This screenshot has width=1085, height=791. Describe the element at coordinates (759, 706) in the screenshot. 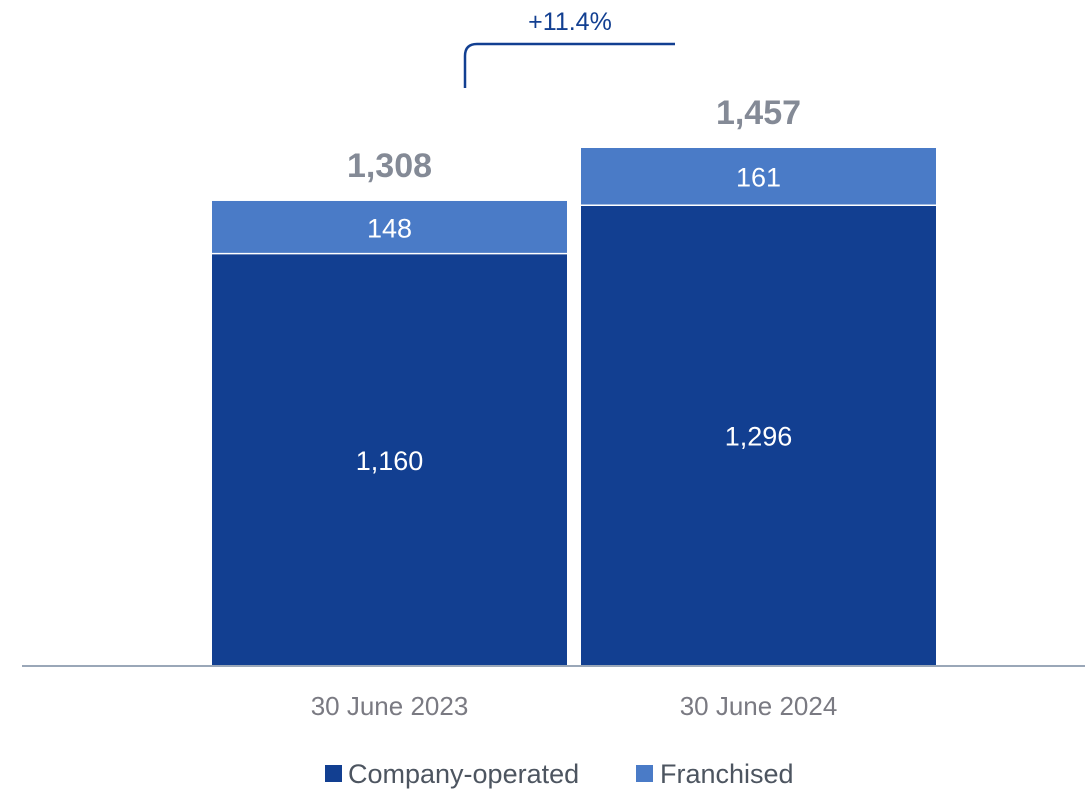

I see `x-tick-label-2: 30 June 2024` at that location.